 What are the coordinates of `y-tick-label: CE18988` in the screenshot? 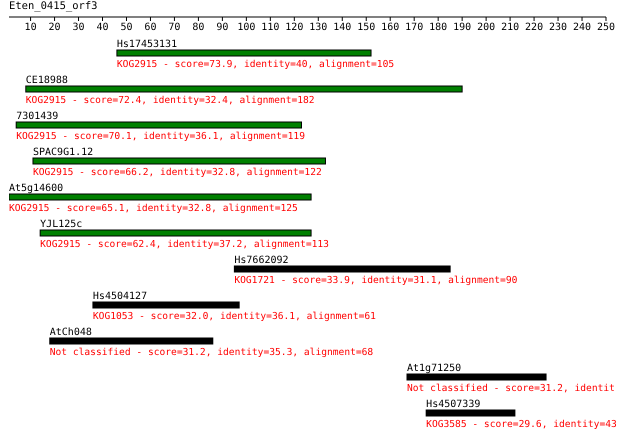 It's located at (47, 80).